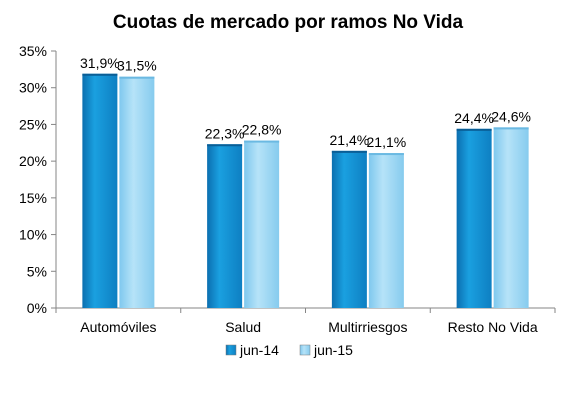 The height and width of the screenshot is (409, 580). What do you see at coordinates (33, 198) in the screenshot?
I see `y-tick-label: 15%` at bounding box center [33, 198].